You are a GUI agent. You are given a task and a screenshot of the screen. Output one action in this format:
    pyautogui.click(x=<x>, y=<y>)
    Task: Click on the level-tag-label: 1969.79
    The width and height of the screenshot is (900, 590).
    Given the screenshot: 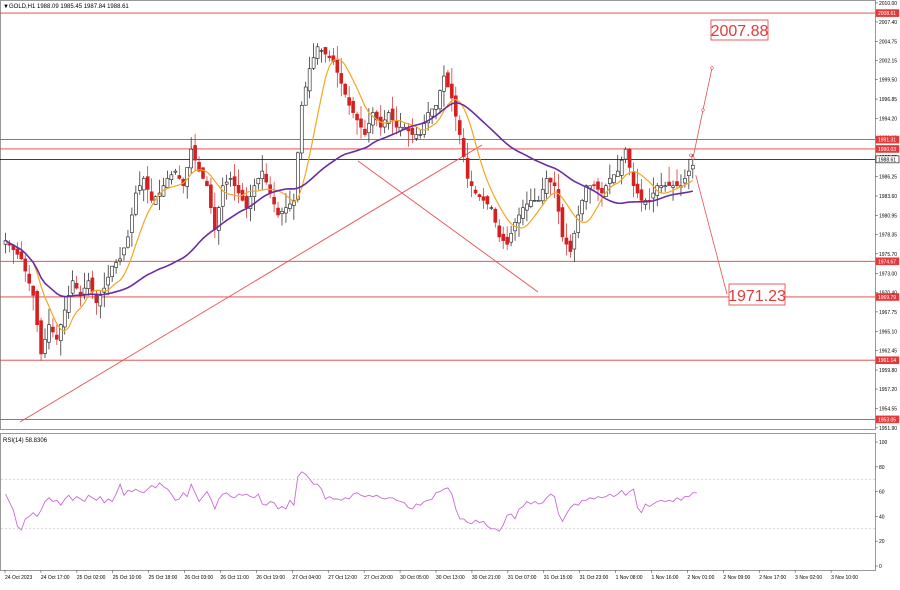 What is the action you would take?
    pyautogui.click(x=887, y=298)
    